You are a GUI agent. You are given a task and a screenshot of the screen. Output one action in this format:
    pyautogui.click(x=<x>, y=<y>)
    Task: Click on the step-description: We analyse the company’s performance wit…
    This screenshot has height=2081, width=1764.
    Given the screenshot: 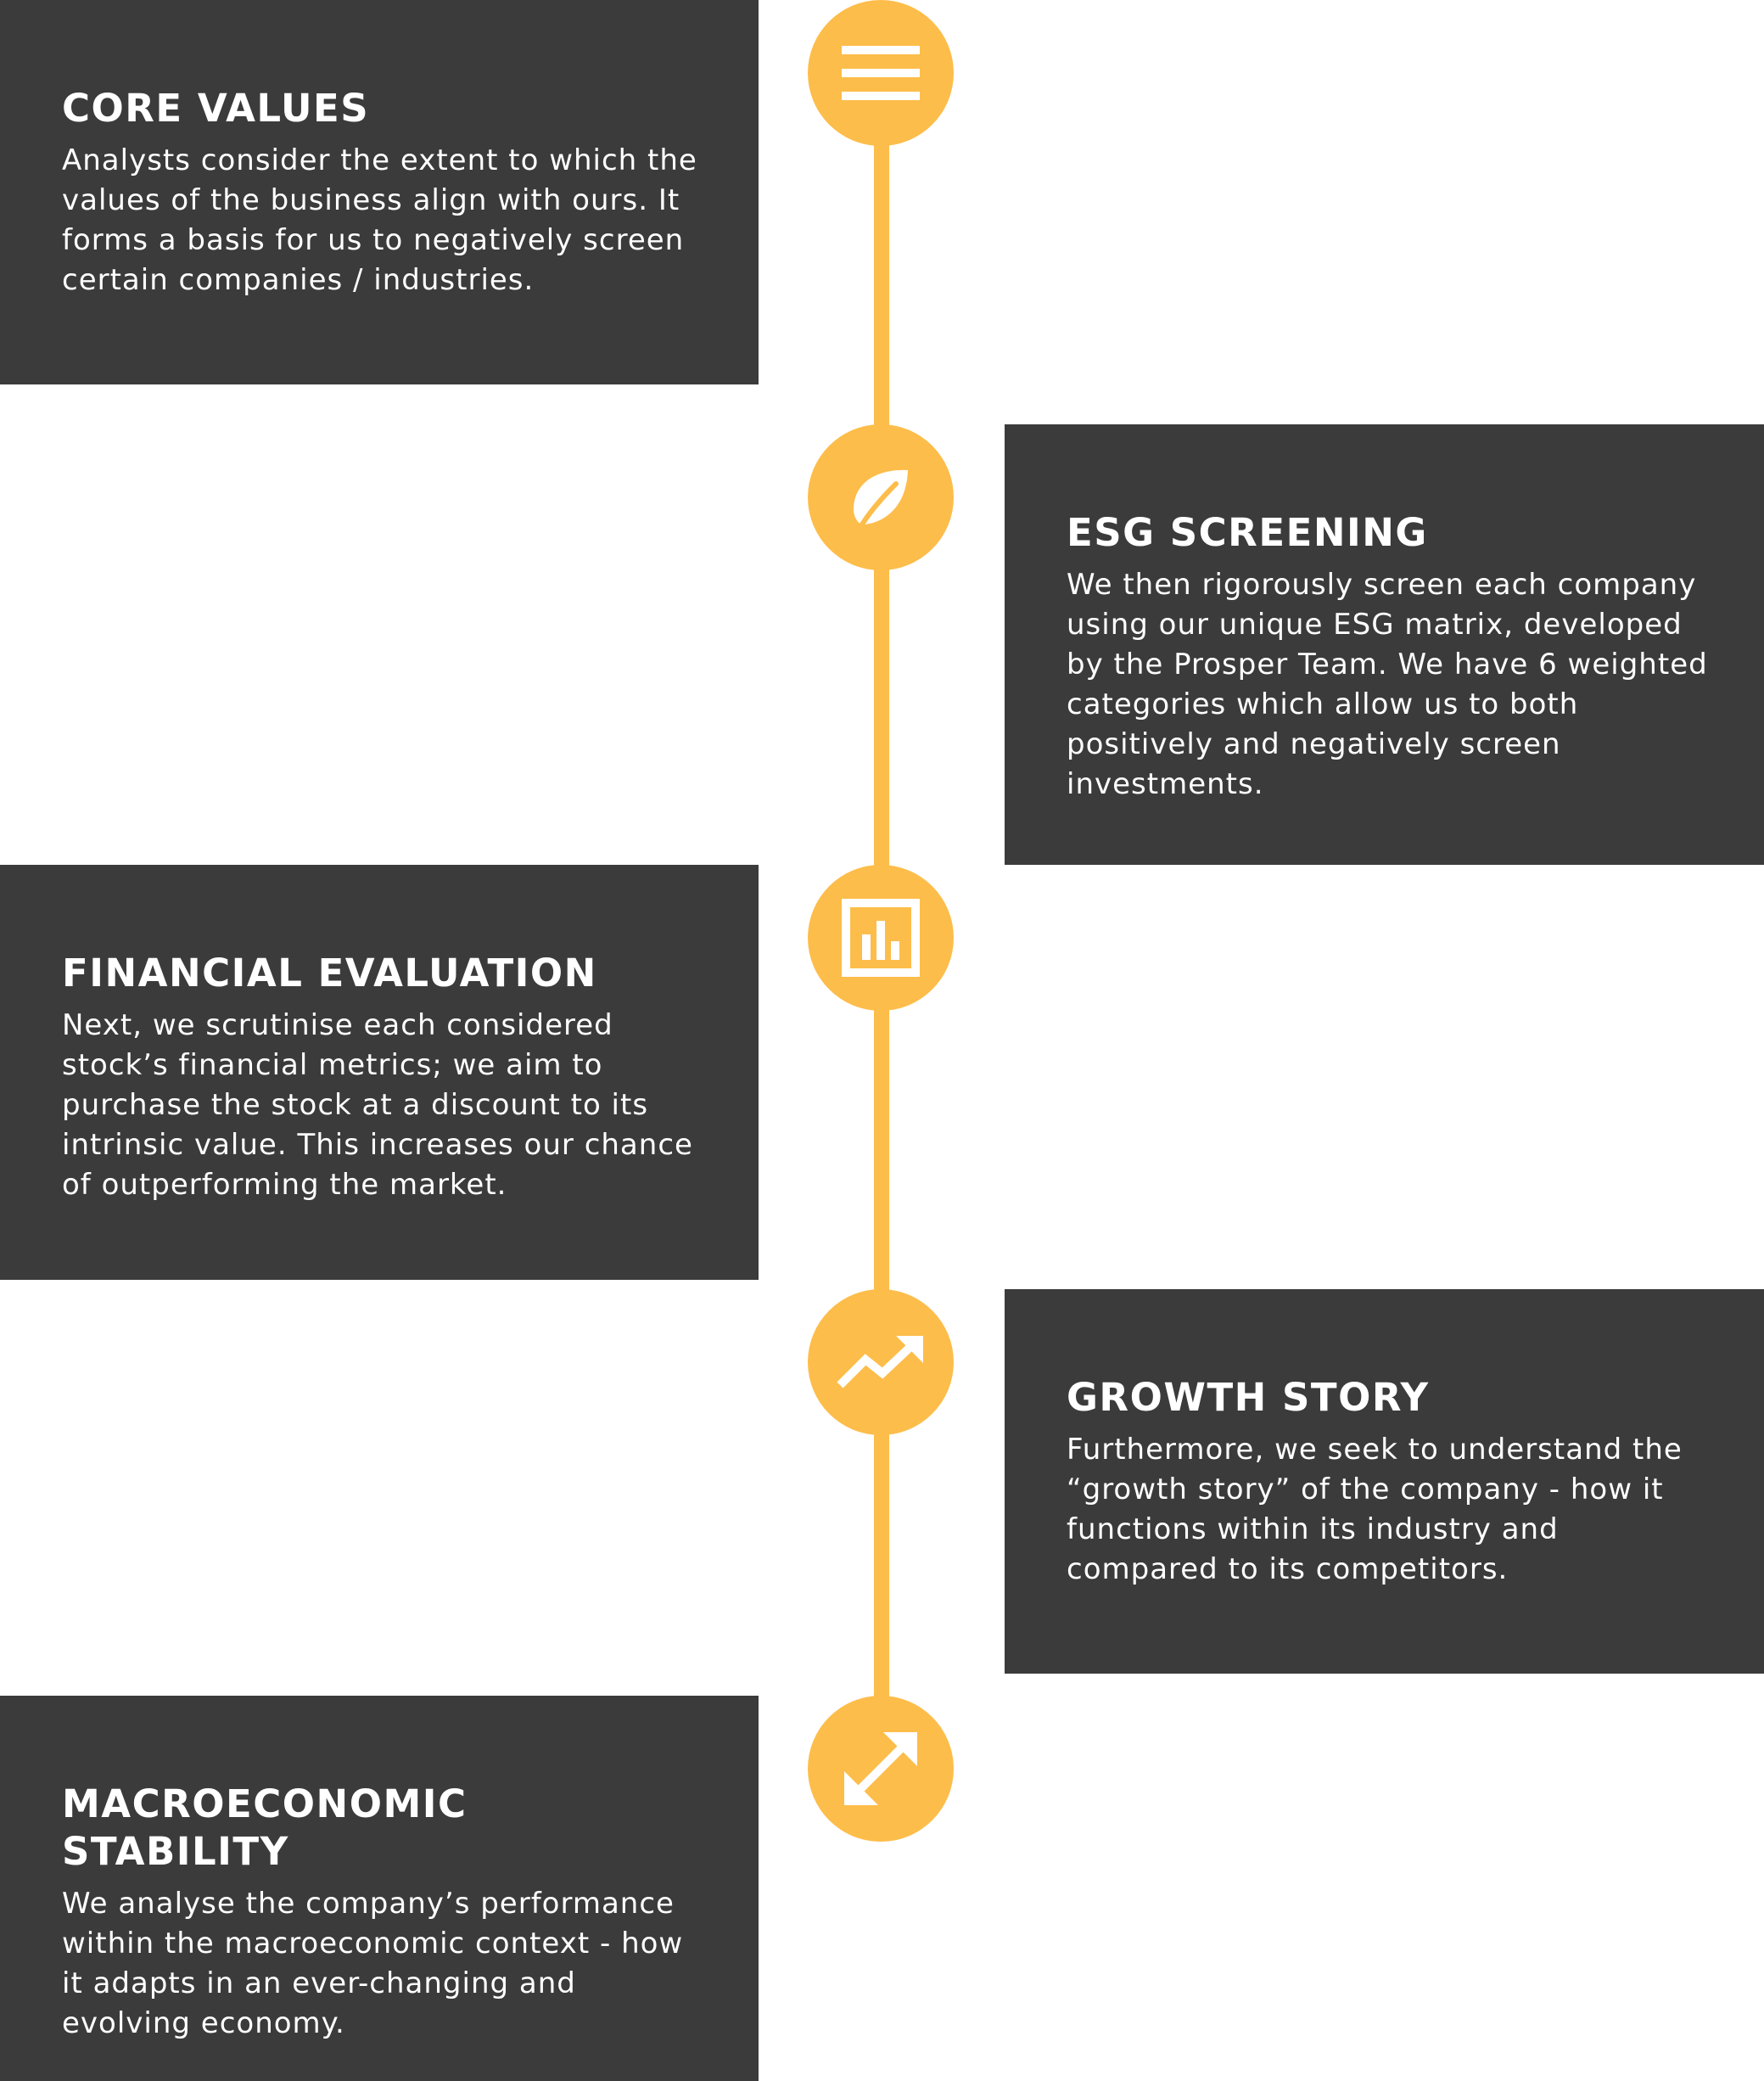 What is the action you would take?
    pyautogui.click(x=373, y=1964)
    